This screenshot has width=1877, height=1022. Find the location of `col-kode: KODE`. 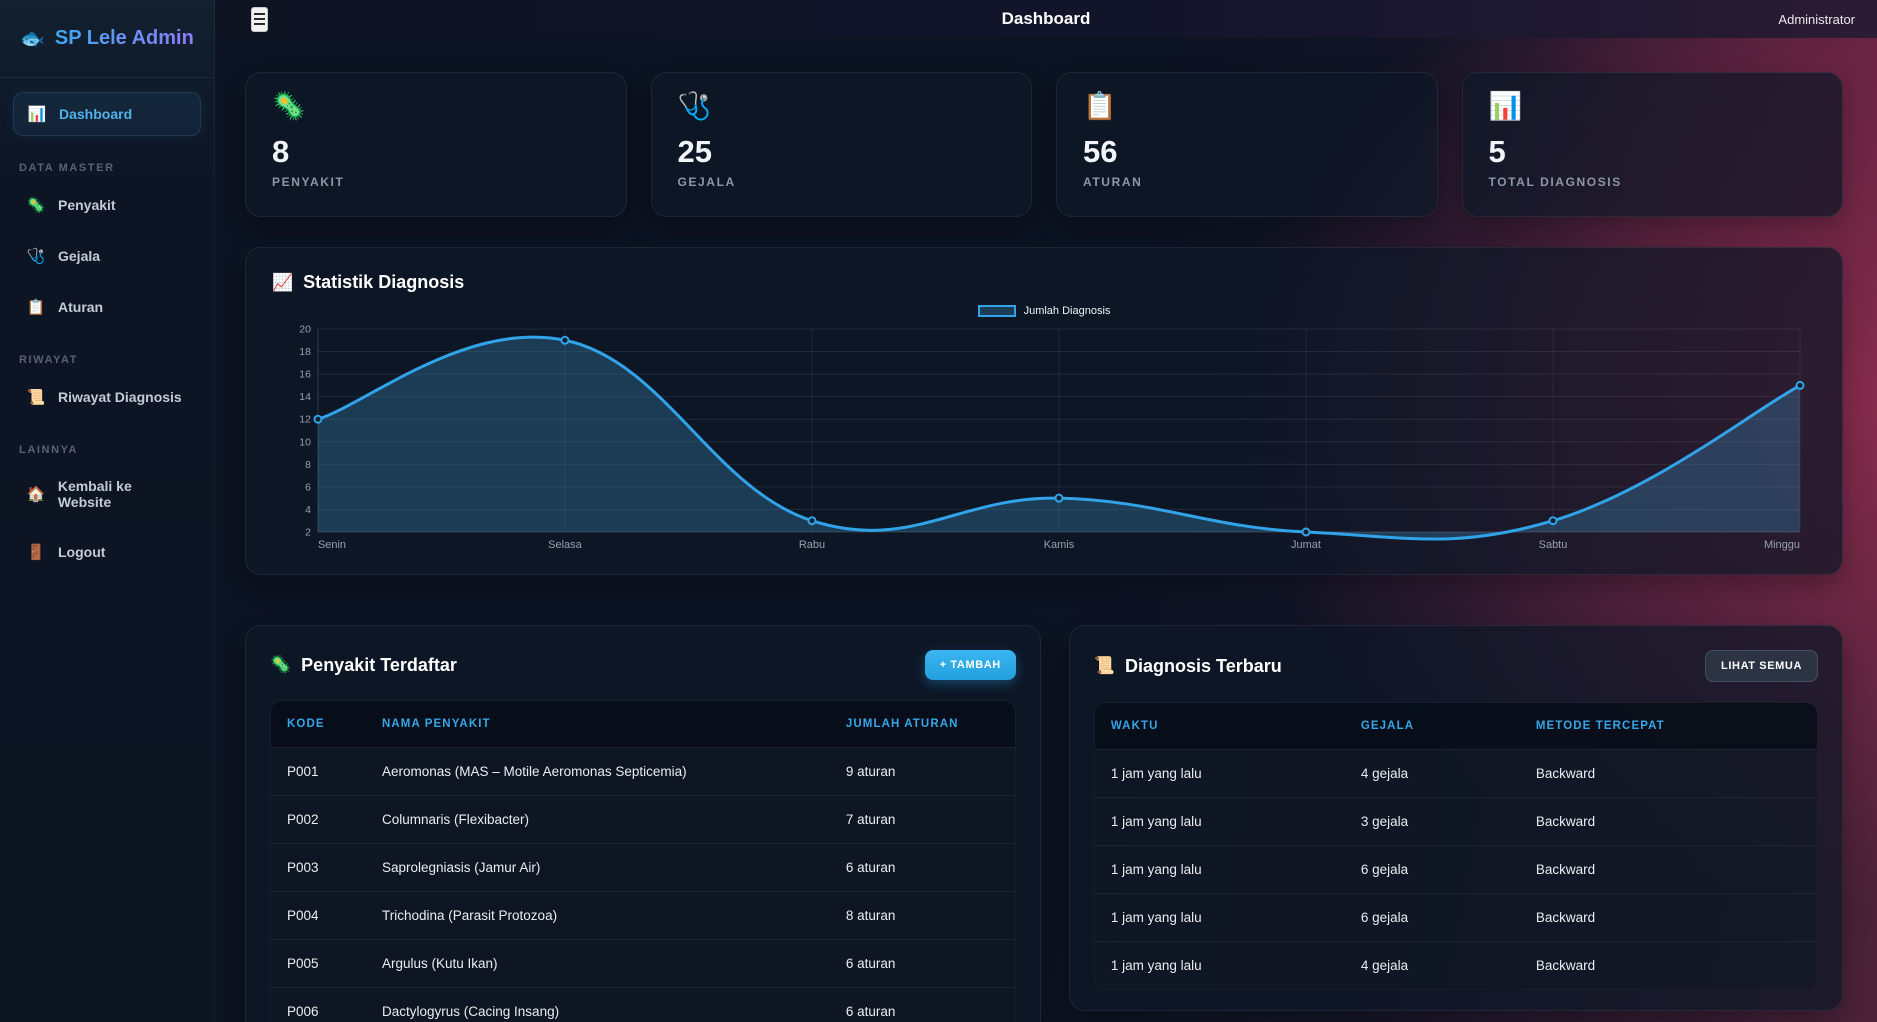

col-kode: KODE is located at coordinates (306, 724).